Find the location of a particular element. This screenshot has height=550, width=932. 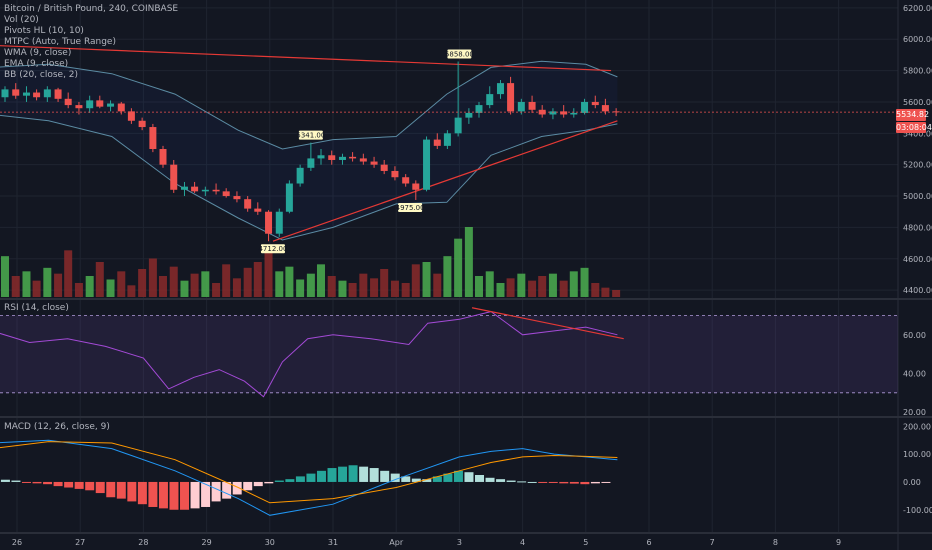

rsi-tick-label: 40.00 is located at coordinates (914, 373).